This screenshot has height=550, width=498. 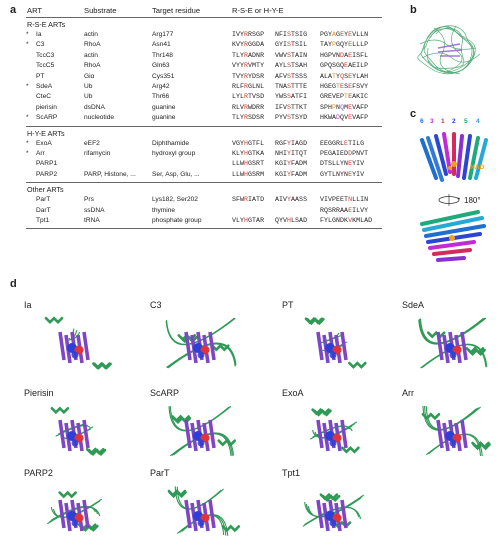 I want to click on residue-run: IFV, so click(x=281, y=107).